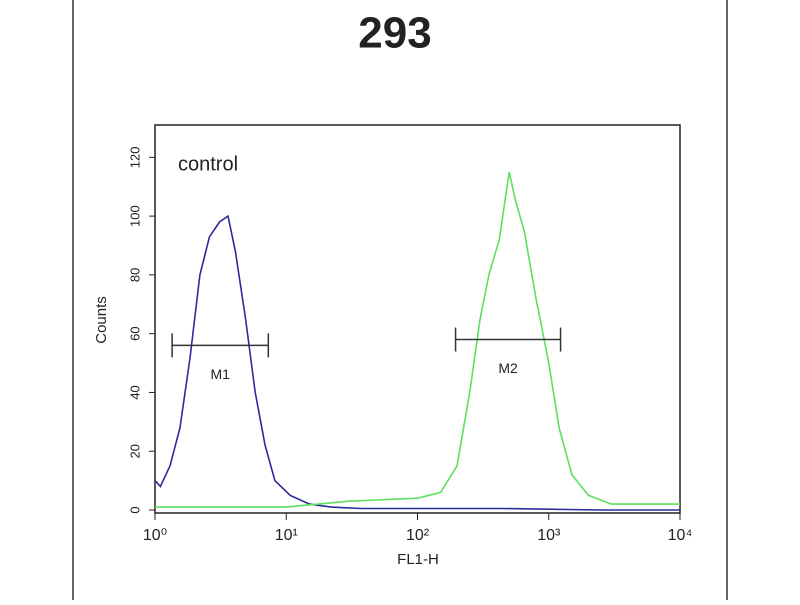 The height and width of the screenshot is (605, 800). What do you see at coordinates (286, 535) in the screenshot?
I see `x-tick-label: 10¹` at bounding box center [286, 535].